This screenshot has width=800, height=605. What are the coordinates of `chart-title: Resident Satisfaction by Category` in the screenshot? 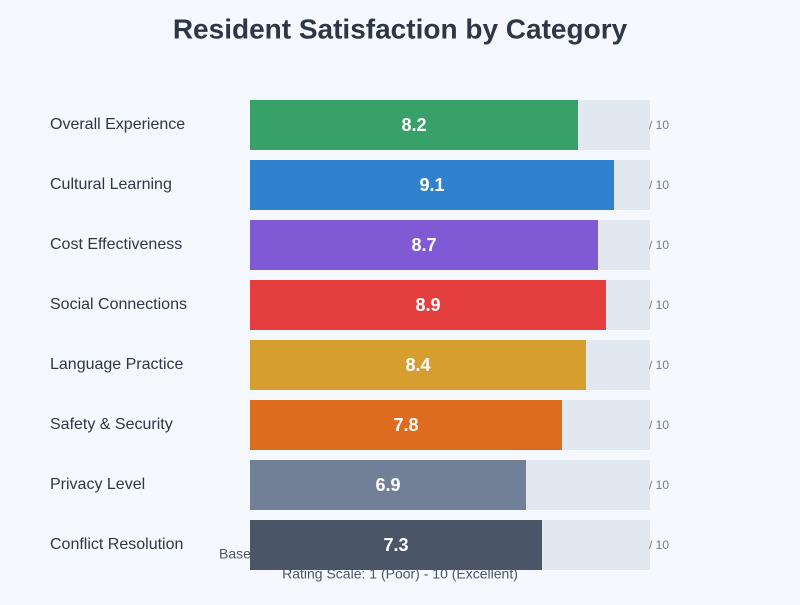 It's located at (400, 28).